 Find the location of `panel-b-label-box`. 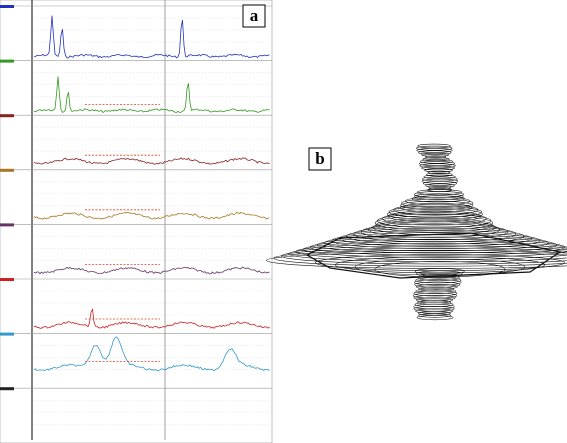

panel-b-label-box is located at coordinates (320, 159).